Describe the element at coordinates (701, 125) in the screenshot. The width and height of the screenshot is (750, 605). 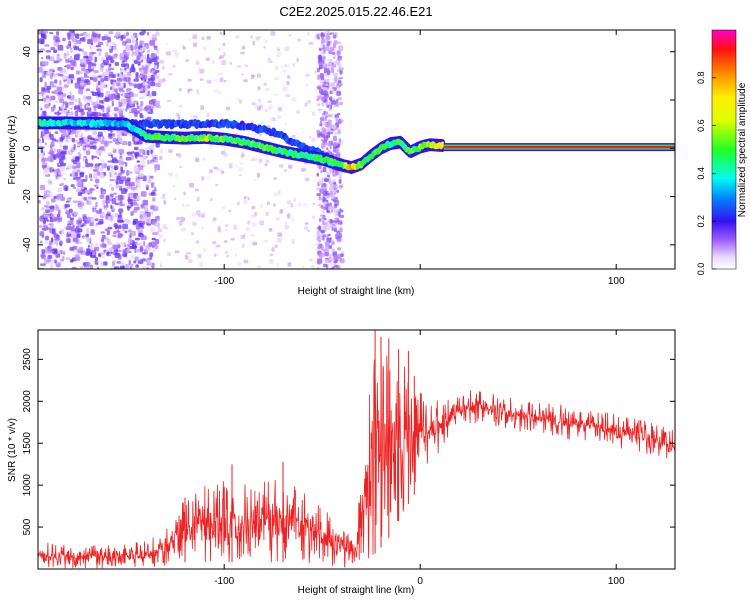
I see `colorbar-tick-label: 0.6` at that location.